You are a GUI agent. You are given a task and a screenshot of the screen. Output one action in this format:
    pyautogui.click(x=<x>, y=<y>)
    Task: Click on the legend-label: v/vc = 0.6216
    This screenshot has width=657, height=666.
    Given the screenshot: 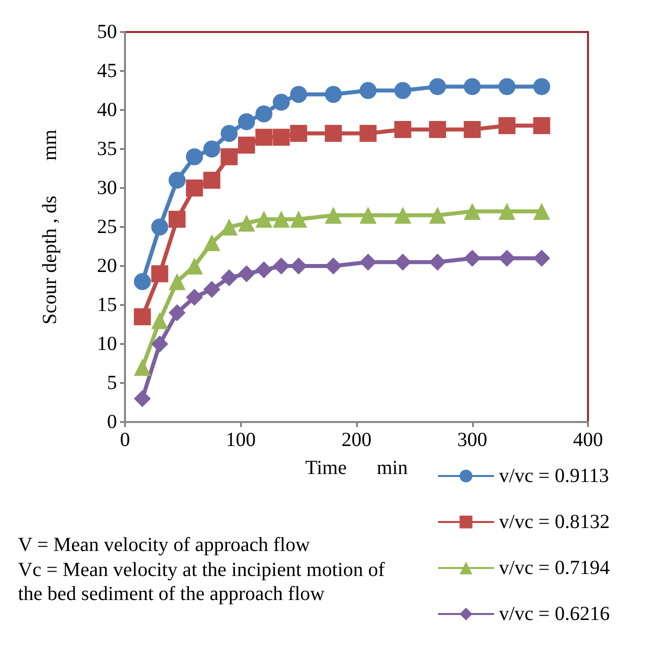 What is the action you would take?
    pyautogui.click(x=554, y=614)
    